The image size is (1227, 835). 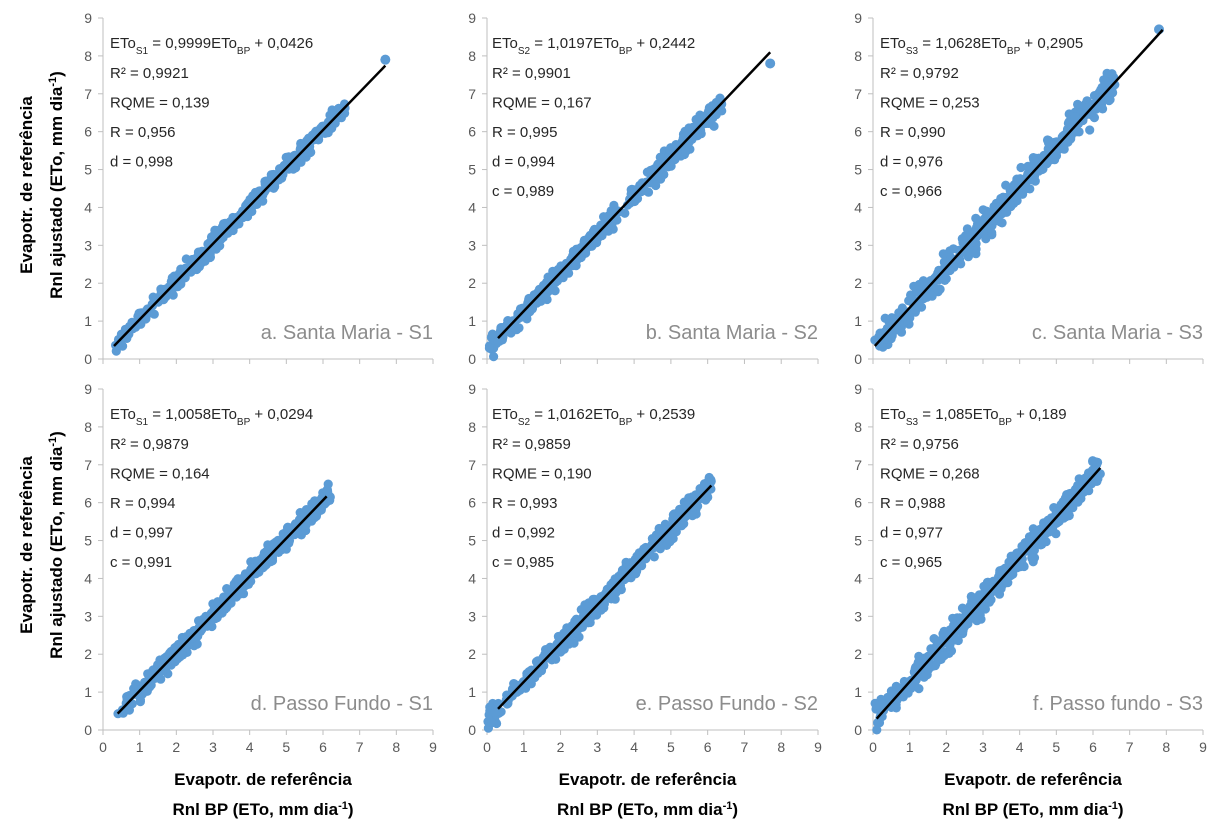 I want to click on stat-line: R² = 0,9859, so click(x=531, y=444).